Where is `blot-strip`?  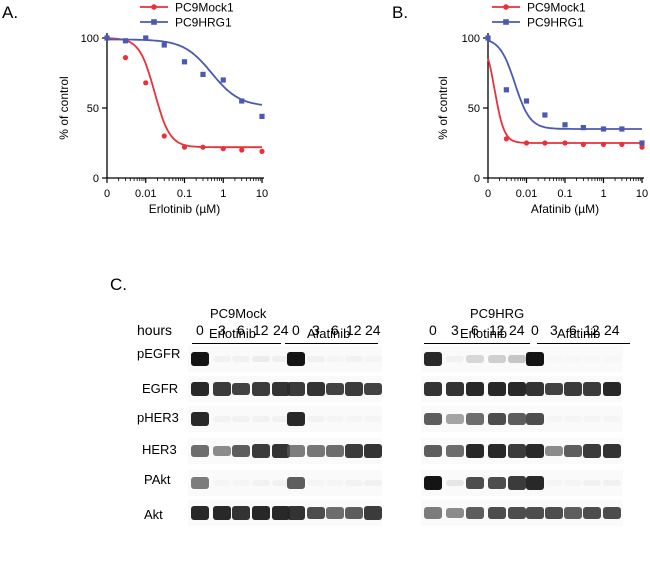
blot-strip is located at coordinates (285, 359).